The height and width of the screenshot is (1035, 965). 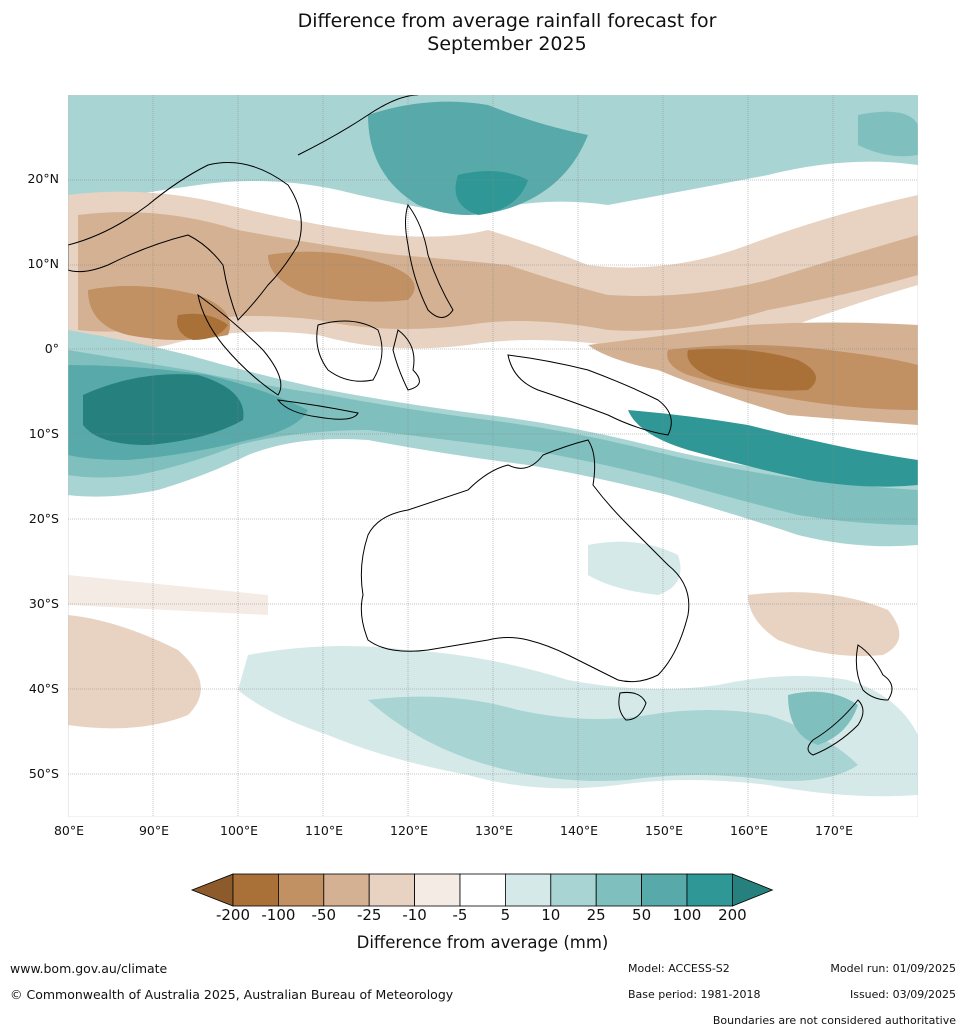 I want to click on colorbar-label: Difference from average (mm), so click(x=482, y=942).